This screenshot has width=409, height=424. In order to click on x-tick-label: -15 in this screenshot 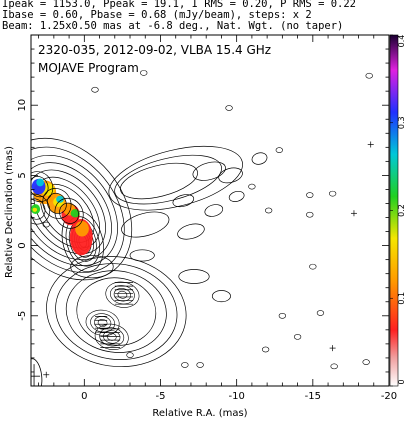, I will do `click(313, 396)`.